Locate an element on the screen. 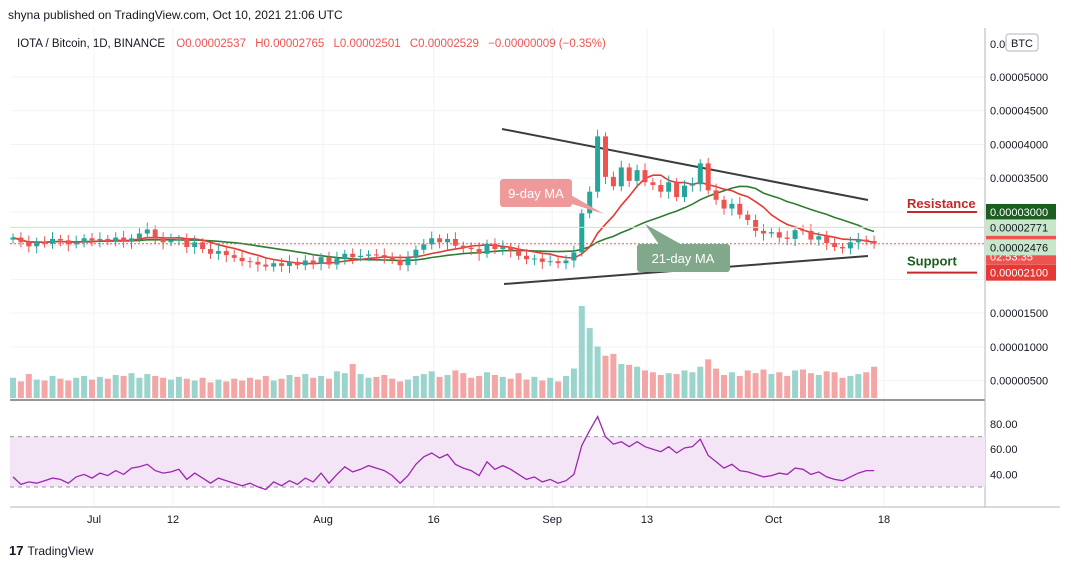  resistance-label: Resistance is located at coordinates (941, 203).